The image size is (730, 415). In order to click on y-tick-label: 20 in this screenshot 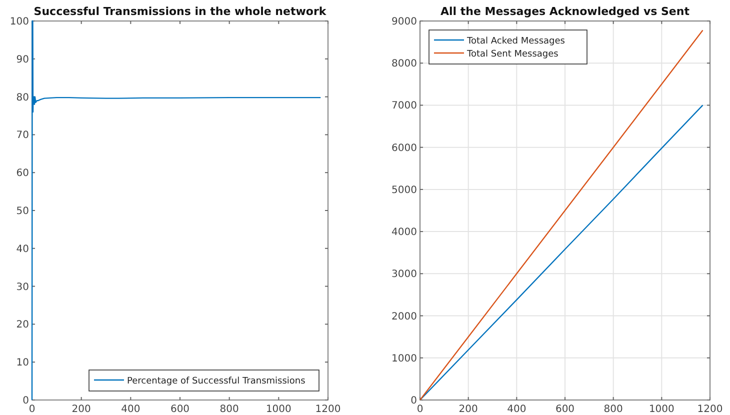, I will do `click(22, 325)`.